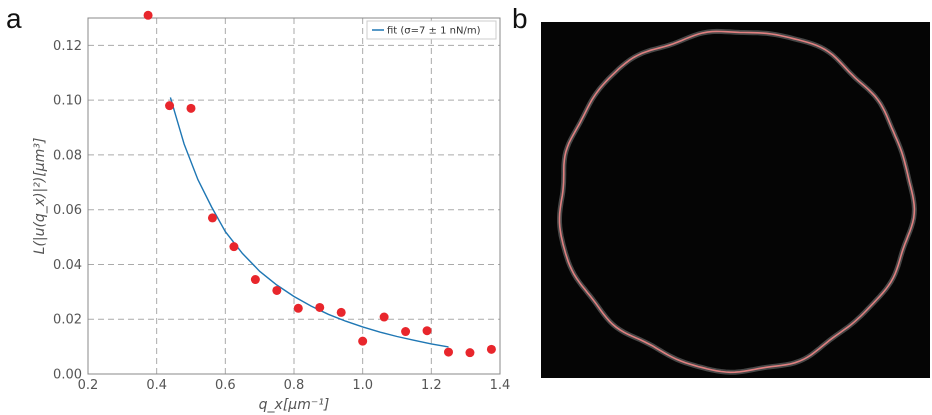 The image size is (932, 415). I want to click on legend-entry-fit: fit (σ=7 ± 1 nN/m), so click(434, 31).